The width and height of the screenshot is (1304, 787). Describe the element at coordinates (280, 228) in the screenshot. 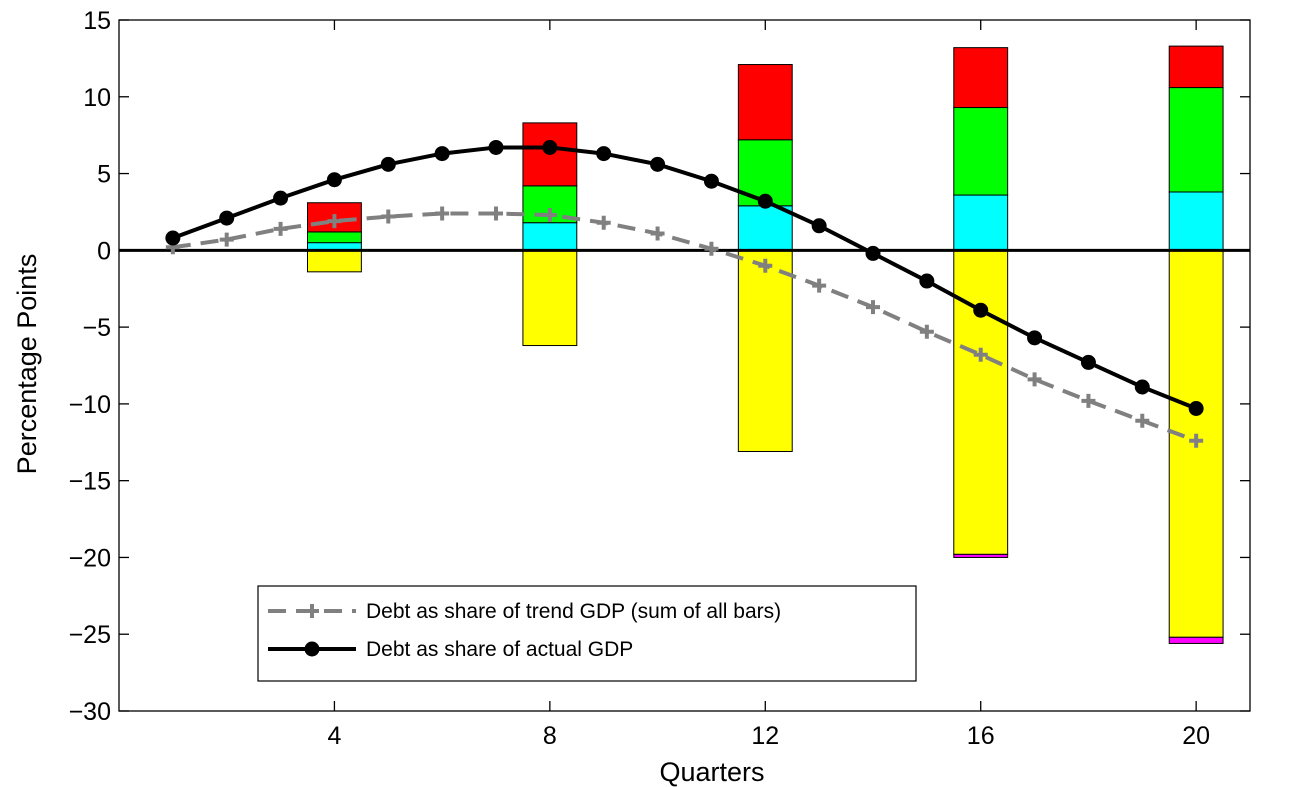

I see `point-trend-gdp-q3` at that location.